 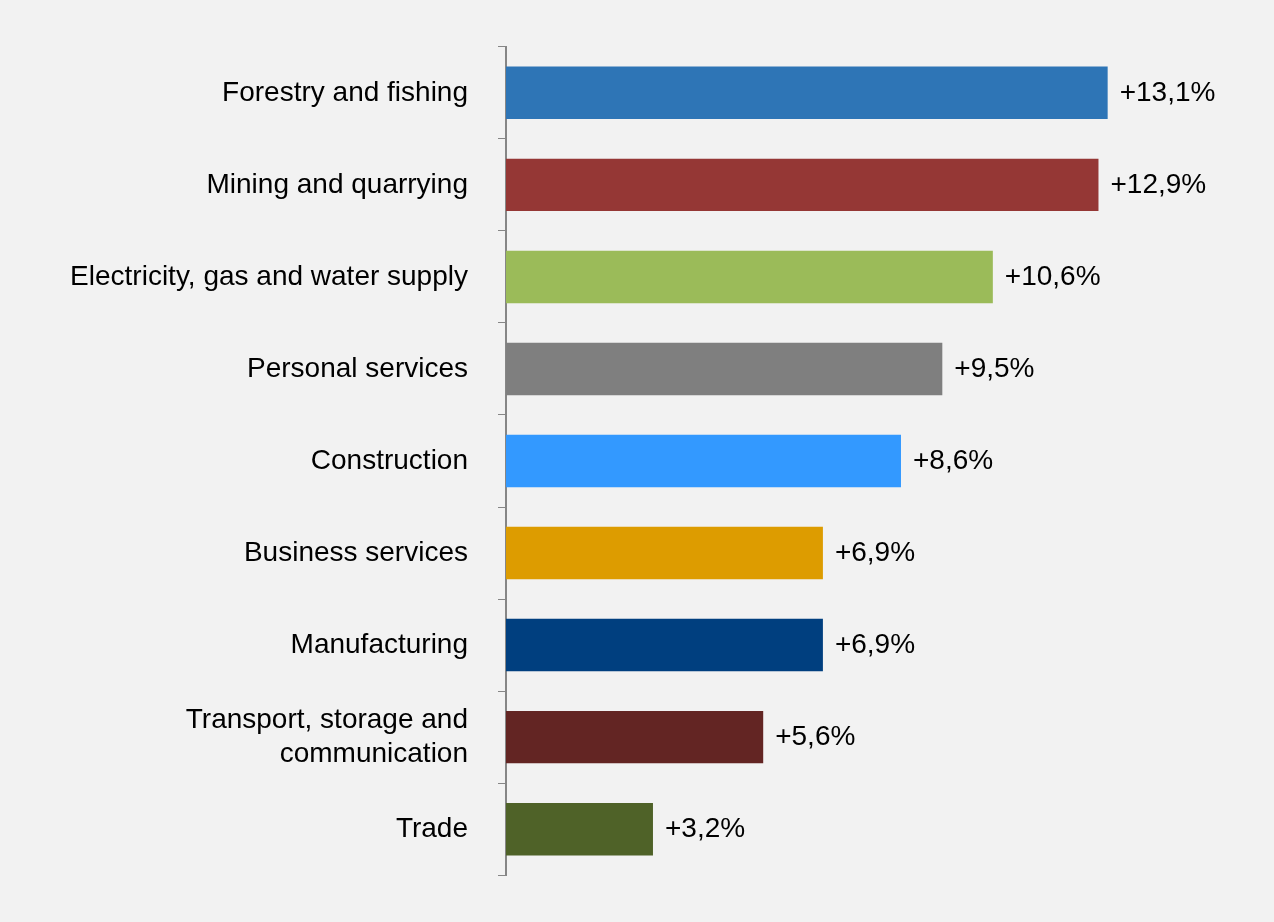 I want to click on data-label: +9,5%, so click(x=994, y=367).